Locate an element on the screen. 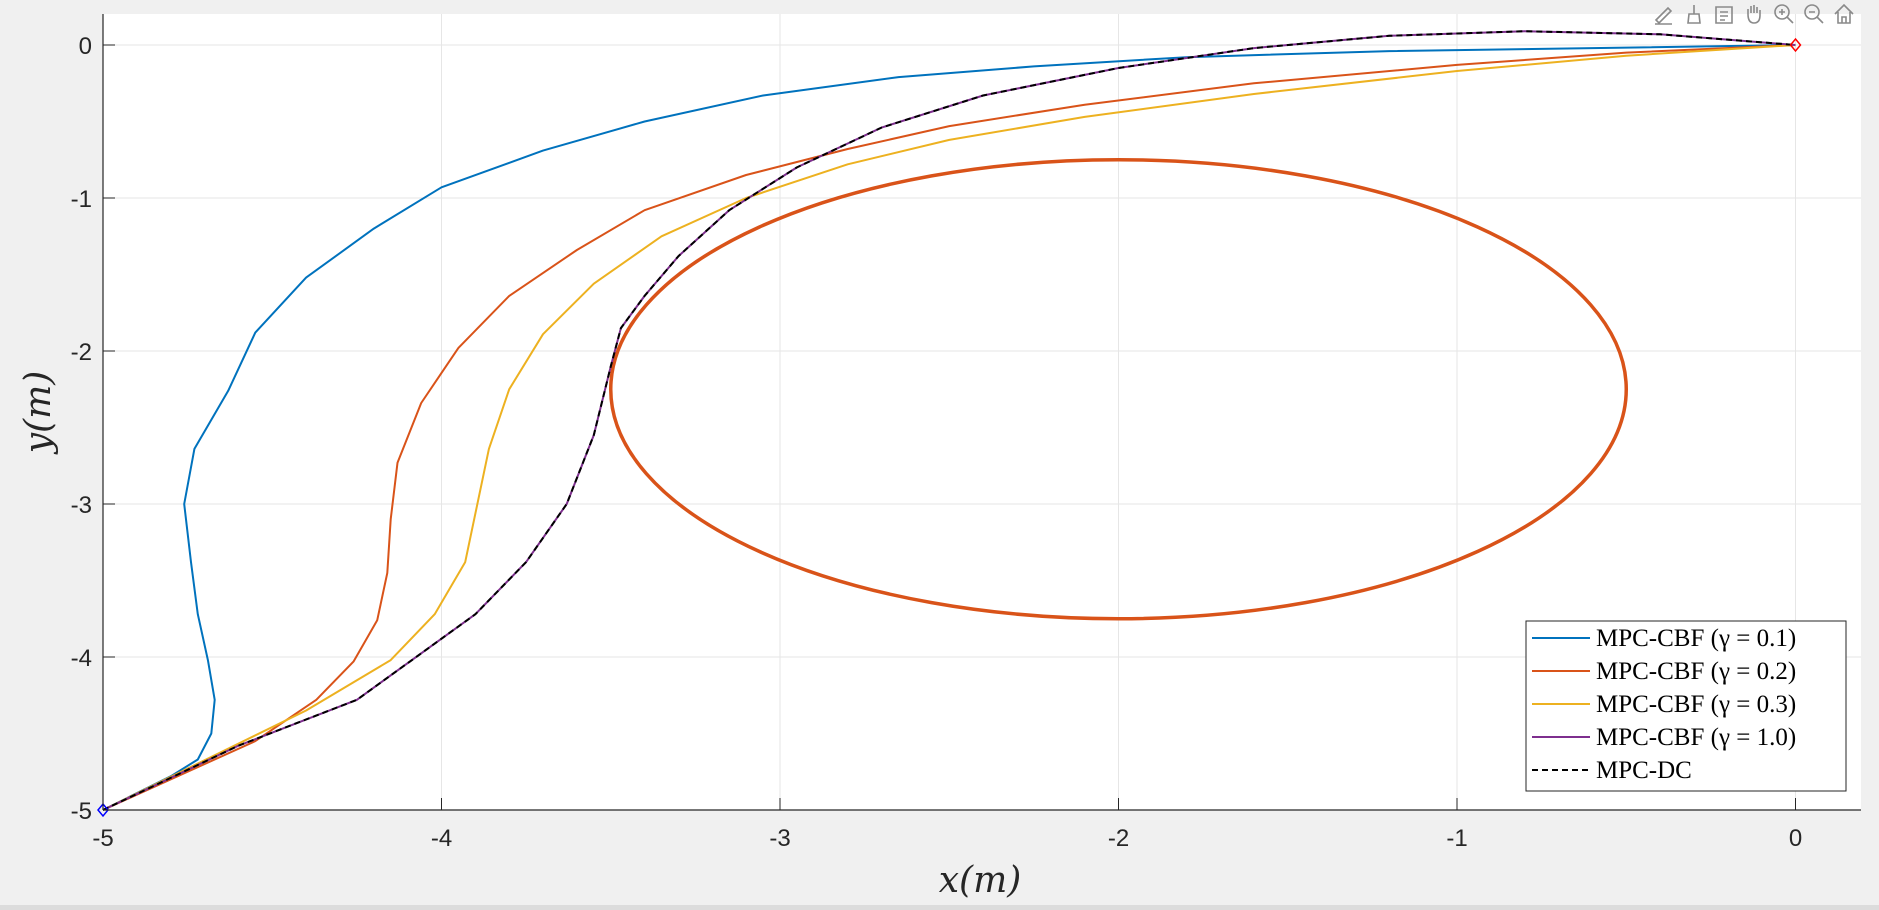  x-axis-label: x(m) is located at coordinates (980, 880).